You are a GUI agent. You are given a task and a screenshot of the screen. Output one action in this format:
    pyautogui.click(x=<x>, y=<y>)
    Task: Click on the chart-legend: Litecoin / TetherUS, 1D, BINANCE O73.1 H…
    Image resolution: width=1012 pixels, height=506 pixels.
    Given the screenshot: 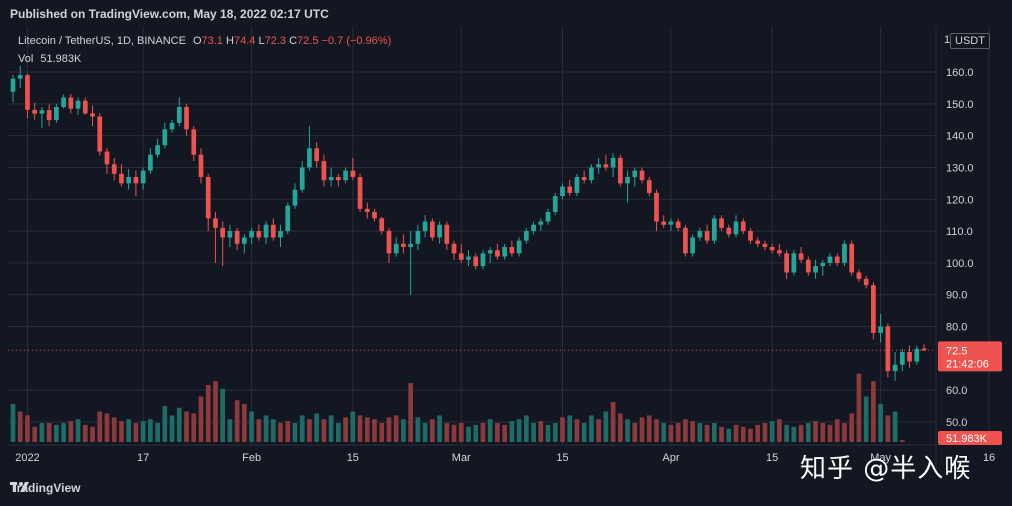 What is the action you would take?
    pyautogui.click(x=204, y=41)
    